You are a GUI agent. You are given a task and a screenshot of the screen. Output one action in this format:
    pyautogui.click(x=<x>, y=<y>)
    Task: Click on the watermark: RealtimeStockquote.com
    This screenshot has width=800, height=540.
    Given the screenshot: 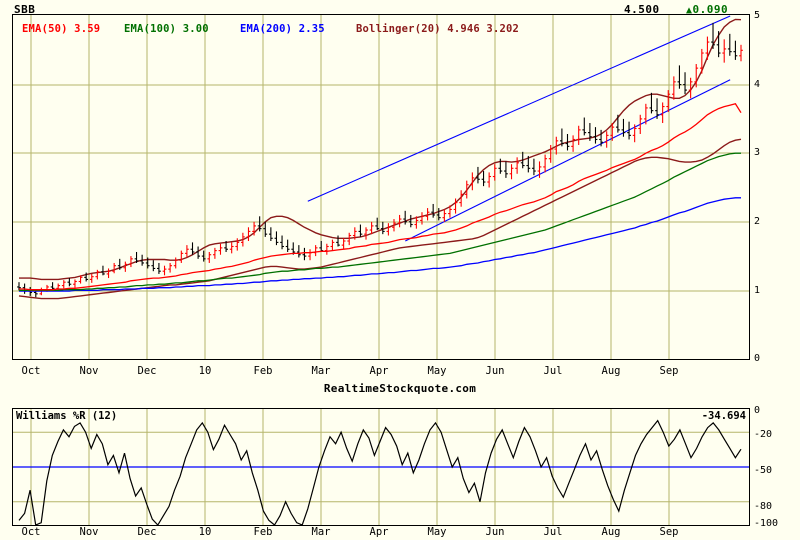 What is the action you would take?
    pyautogui.click(x=400, y=388)
    